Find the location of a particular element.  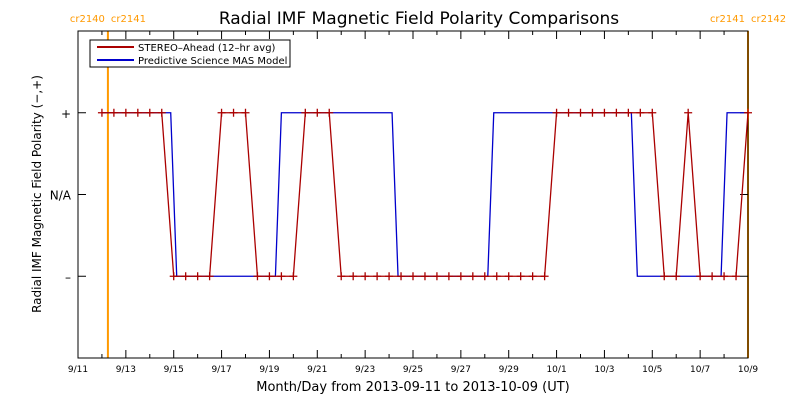

legend-box is located at coordinates (190, 53).